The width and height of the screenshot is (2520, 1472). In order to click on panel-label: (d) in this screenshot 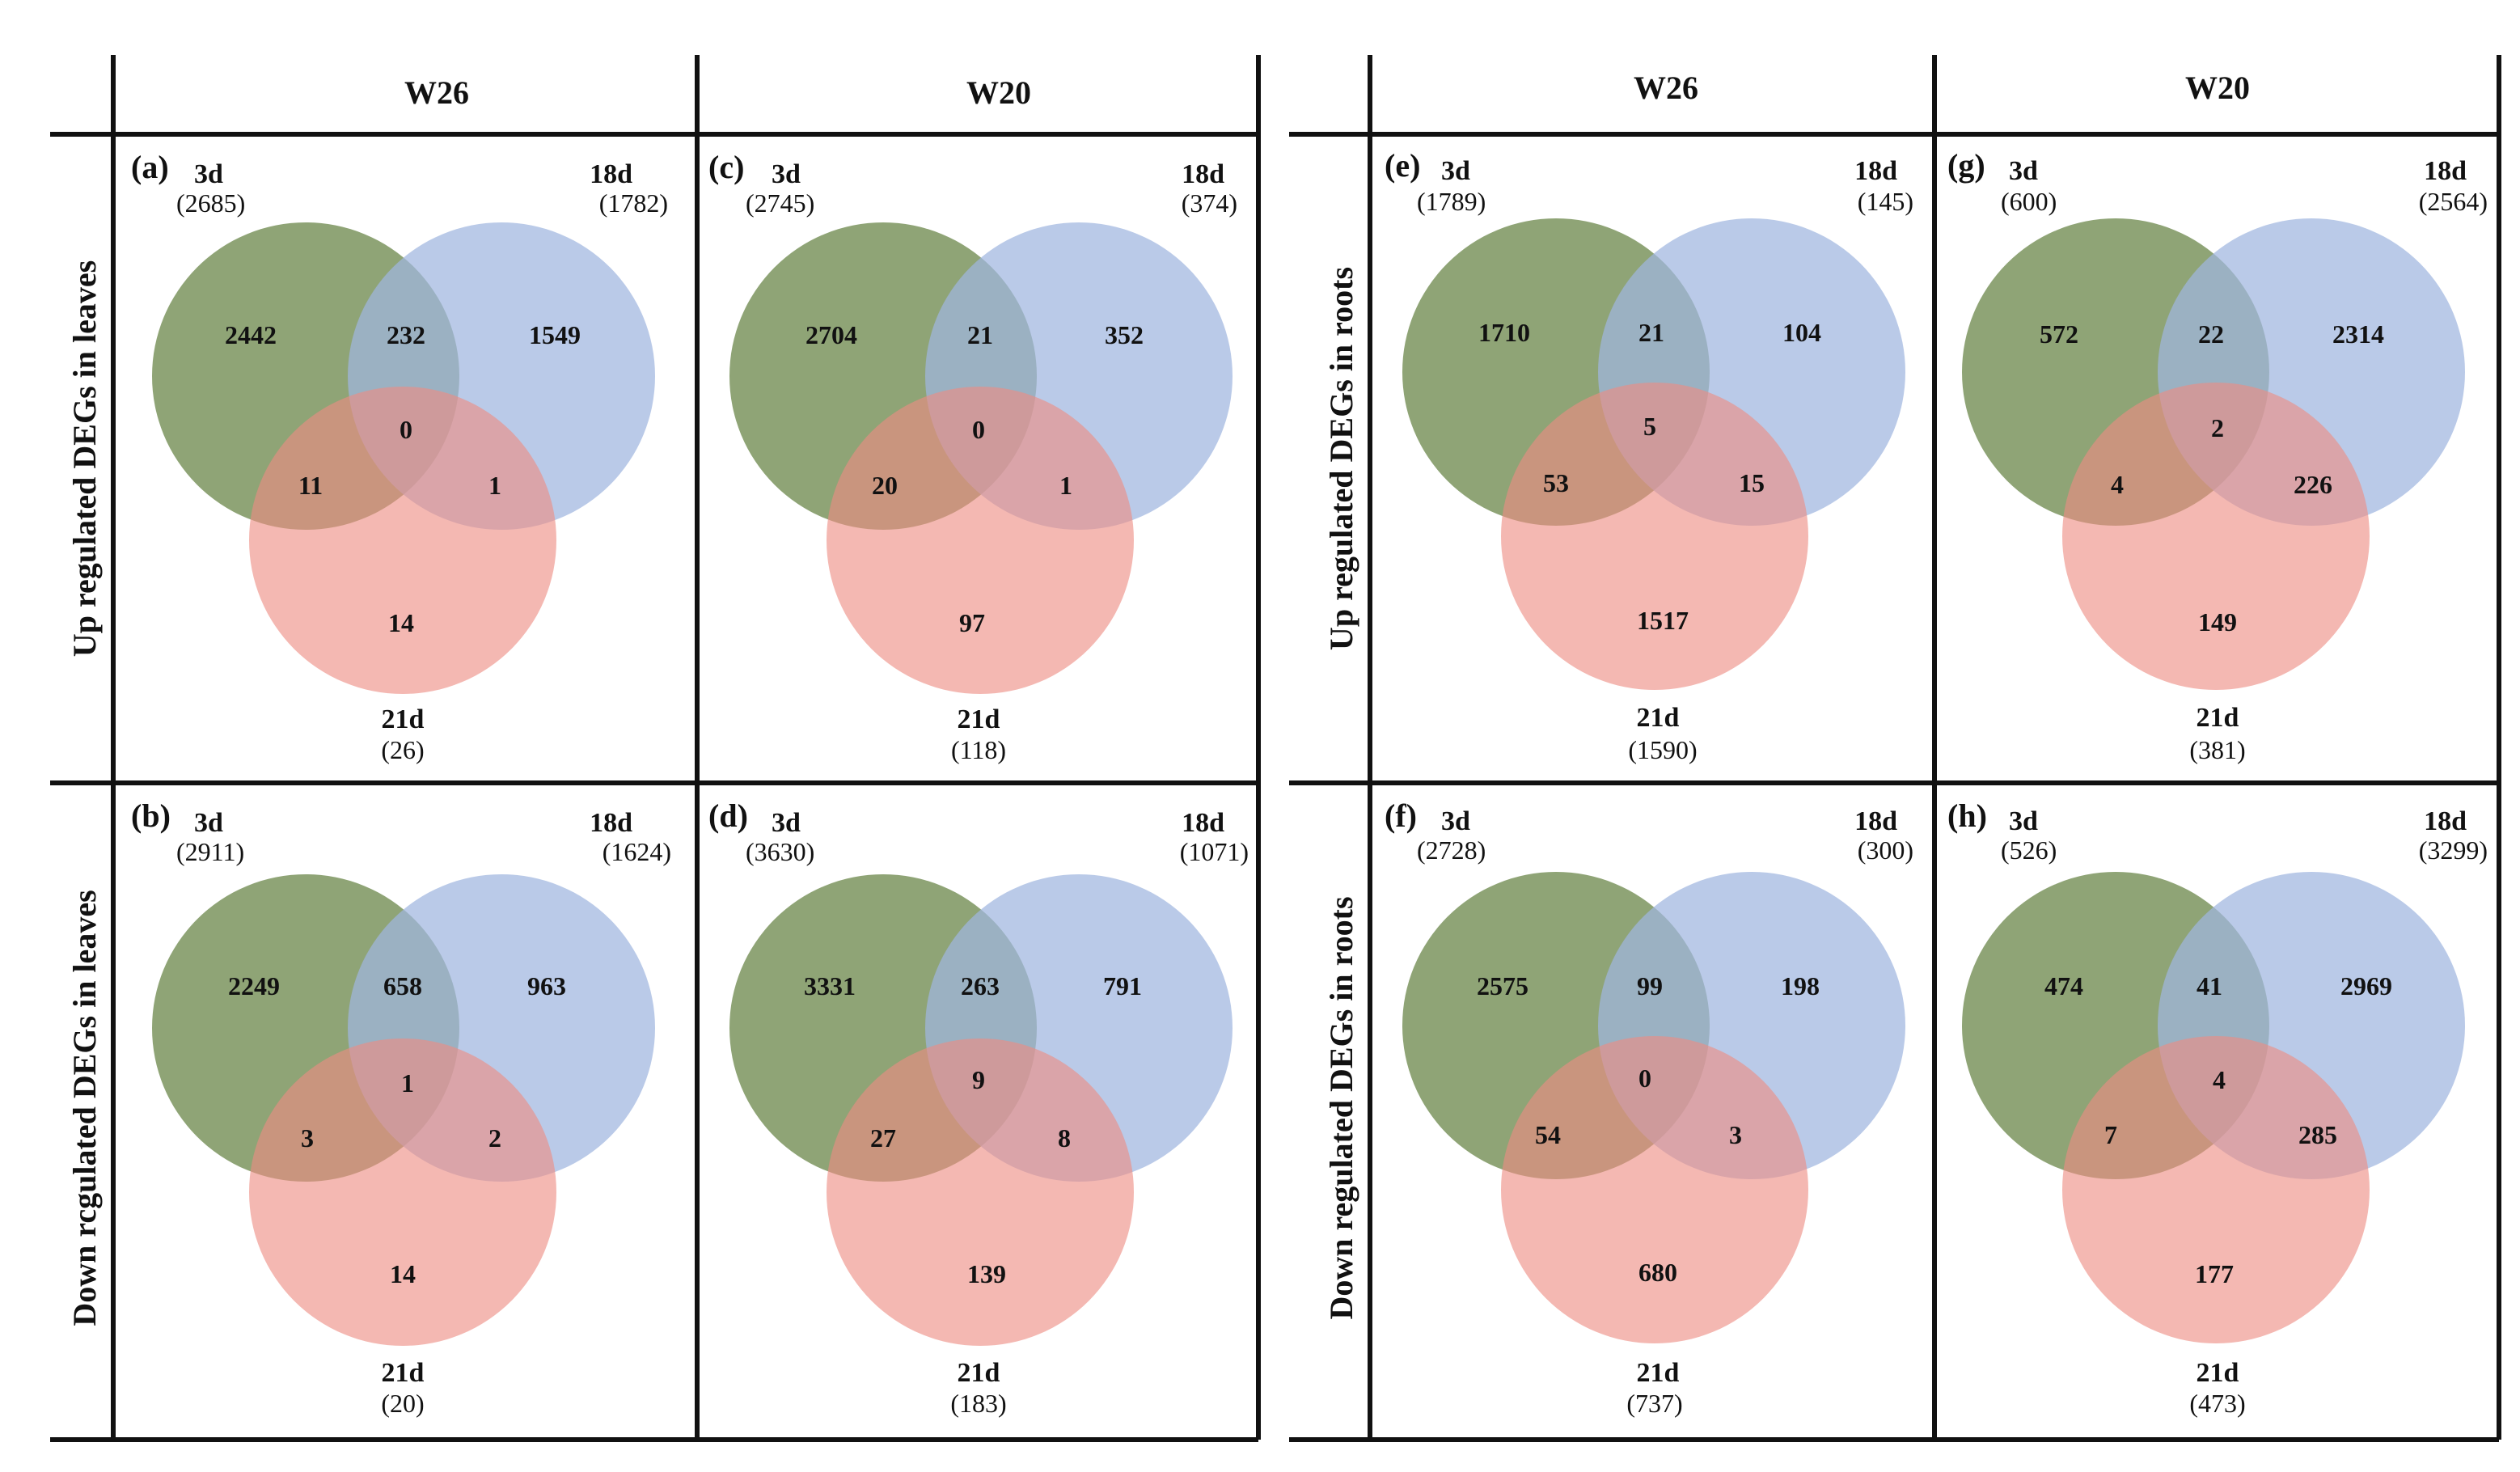, I will do `click(728, 816)`.